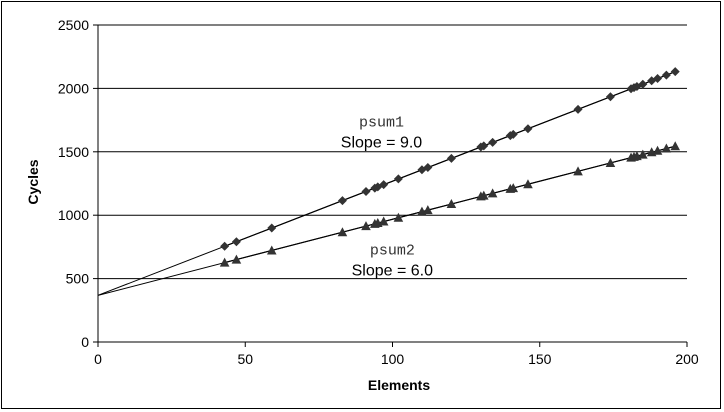 This screenshot has width=724, height=412. What do you see at coordinates (73, 215) in the screenshot?
I see `y-tick-label-1000: 1000` at bounding box center [73, 215].